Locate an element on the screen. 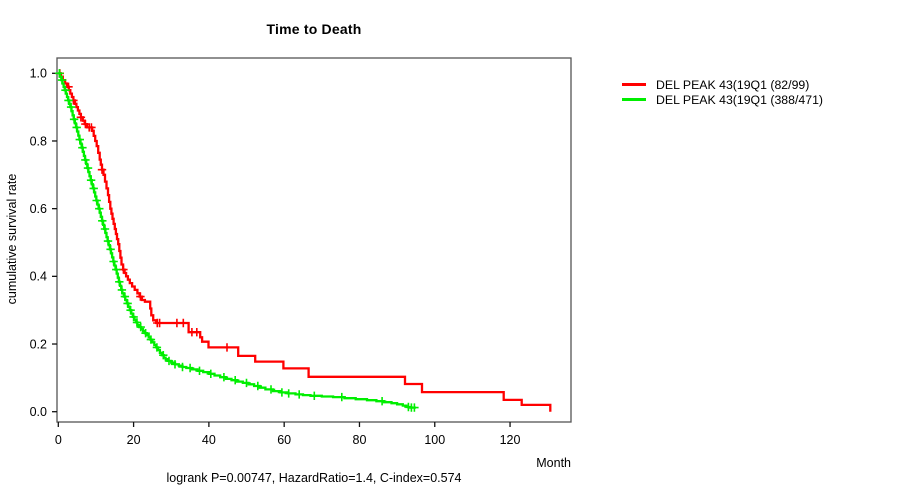 The height and width of the screenshot is (500, 900). legend-item: DEL PEAK 43(19Q1 (82/99) is located at coordinates (722, 84).